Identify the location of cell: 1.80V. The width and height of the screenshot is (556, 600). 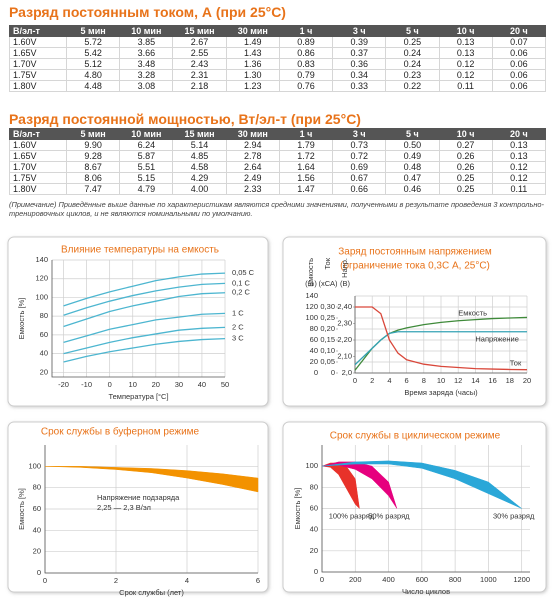
(38, 86).